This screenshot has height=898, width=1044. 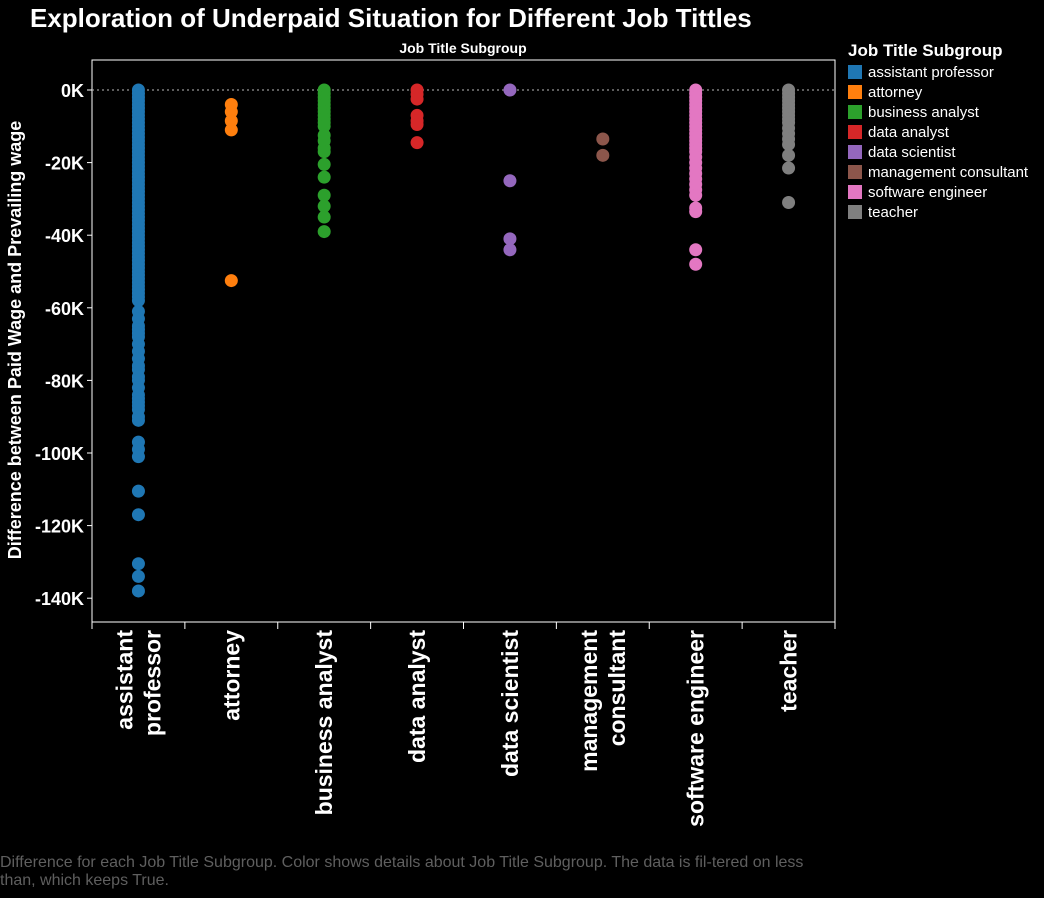 I want to click on x-tick-label-line: data analyst, so click(x=417, y=696).